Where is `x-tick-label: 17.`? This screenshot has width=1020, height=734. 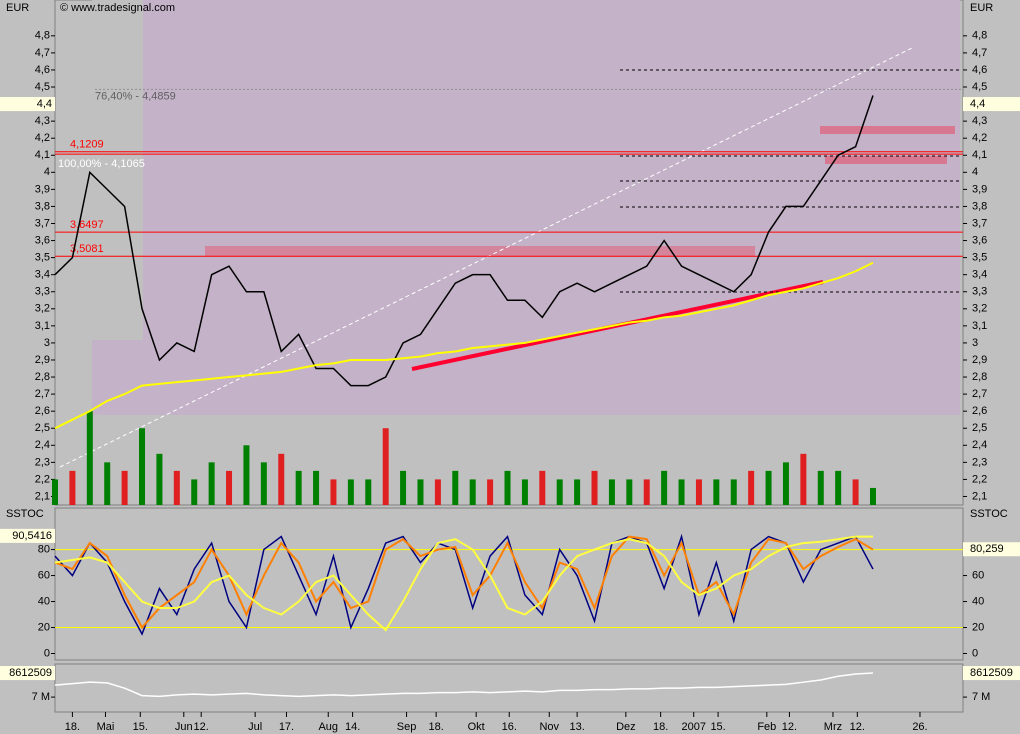
x-tick-label: 17. is located at coordinates (286, 727).